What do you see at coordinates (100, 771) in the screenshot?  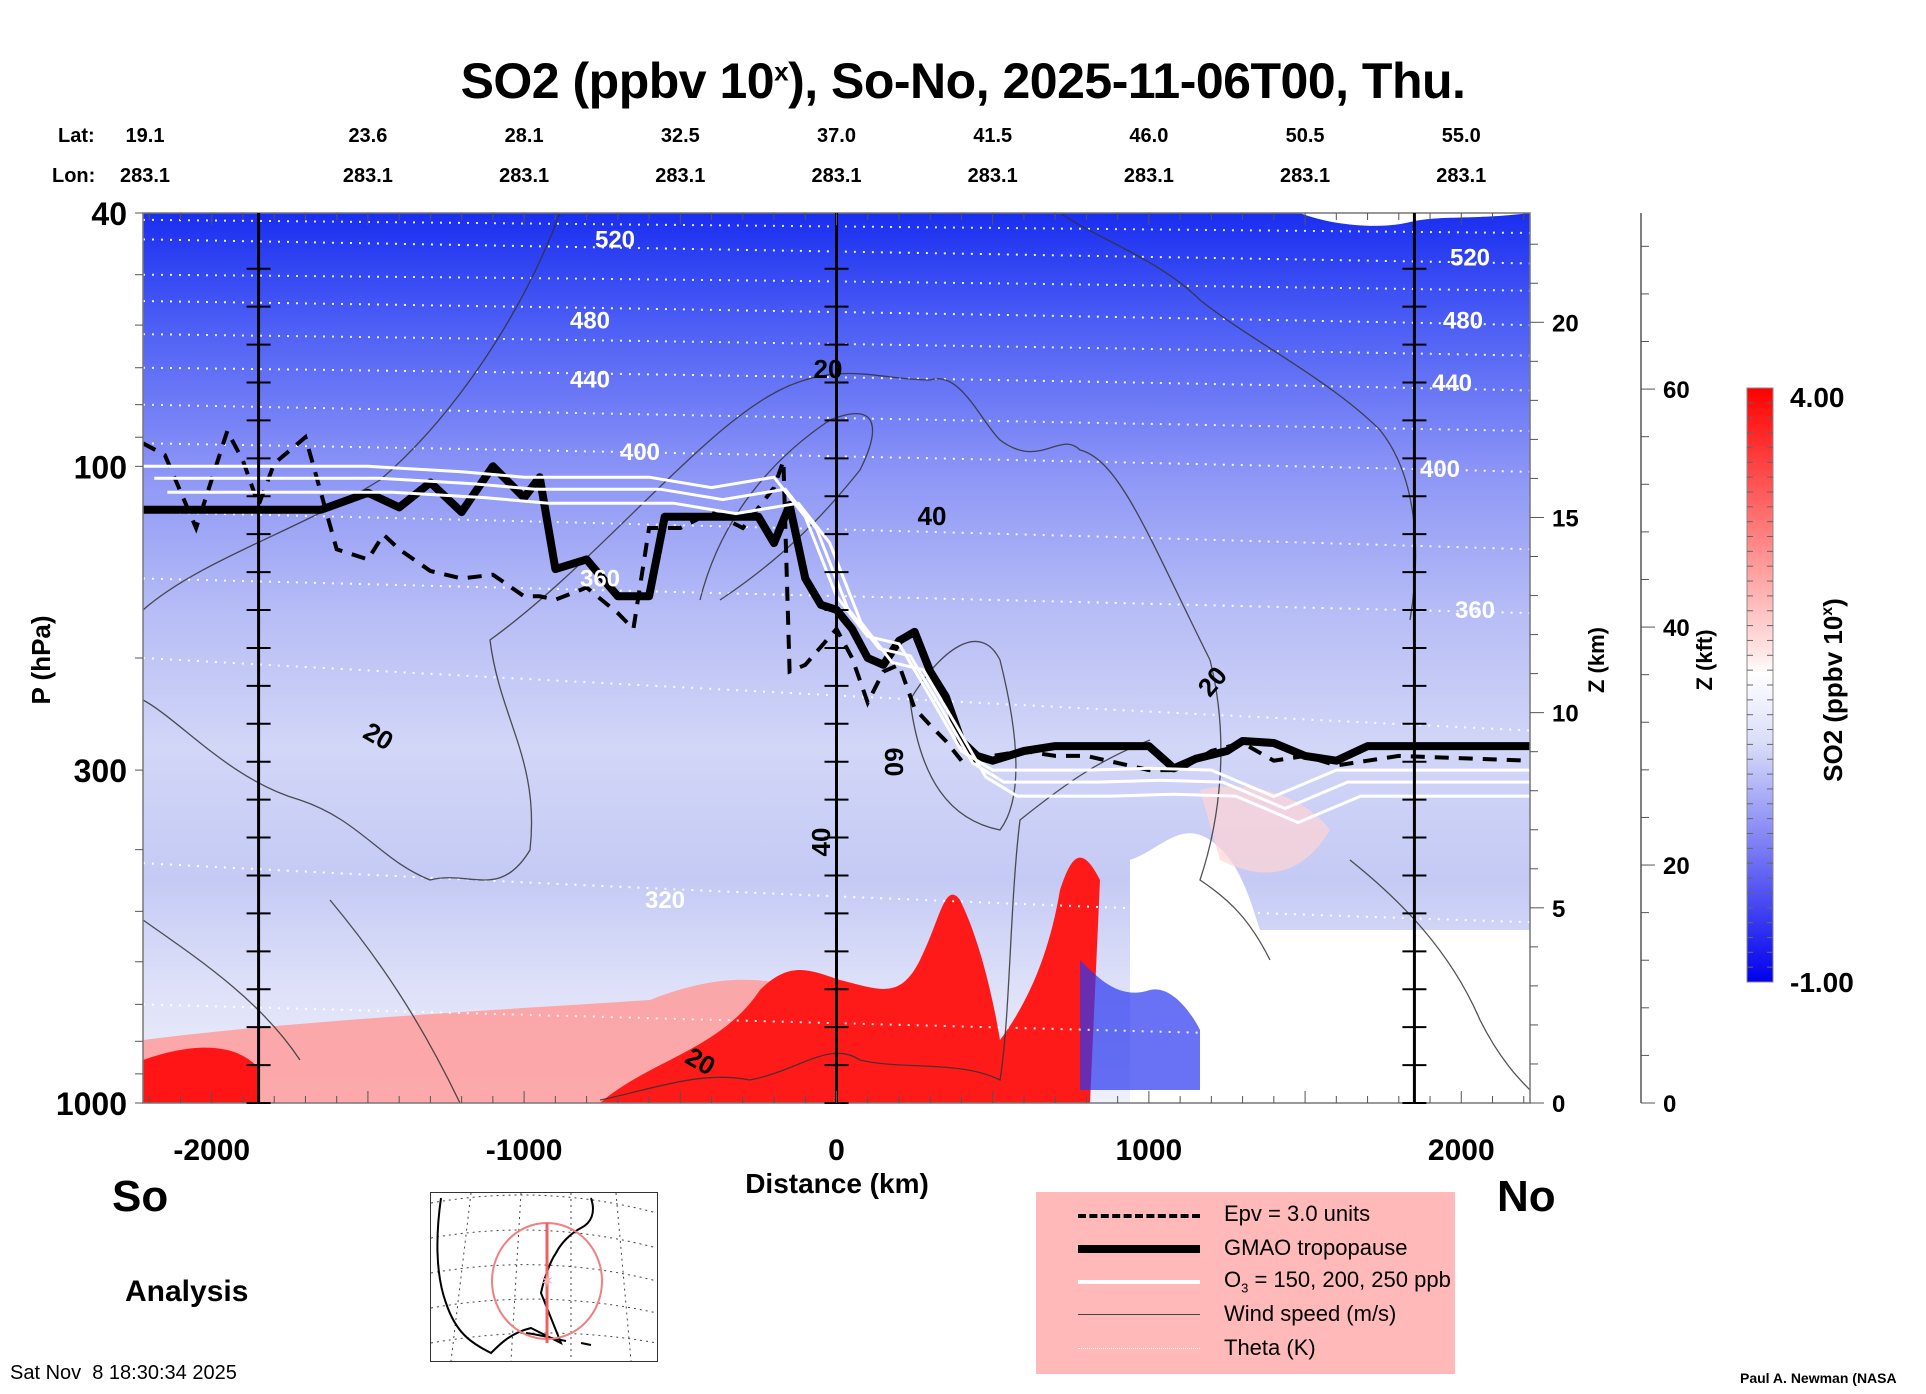 I see `y-tick-label: 300` at bounding box center [100, 771].